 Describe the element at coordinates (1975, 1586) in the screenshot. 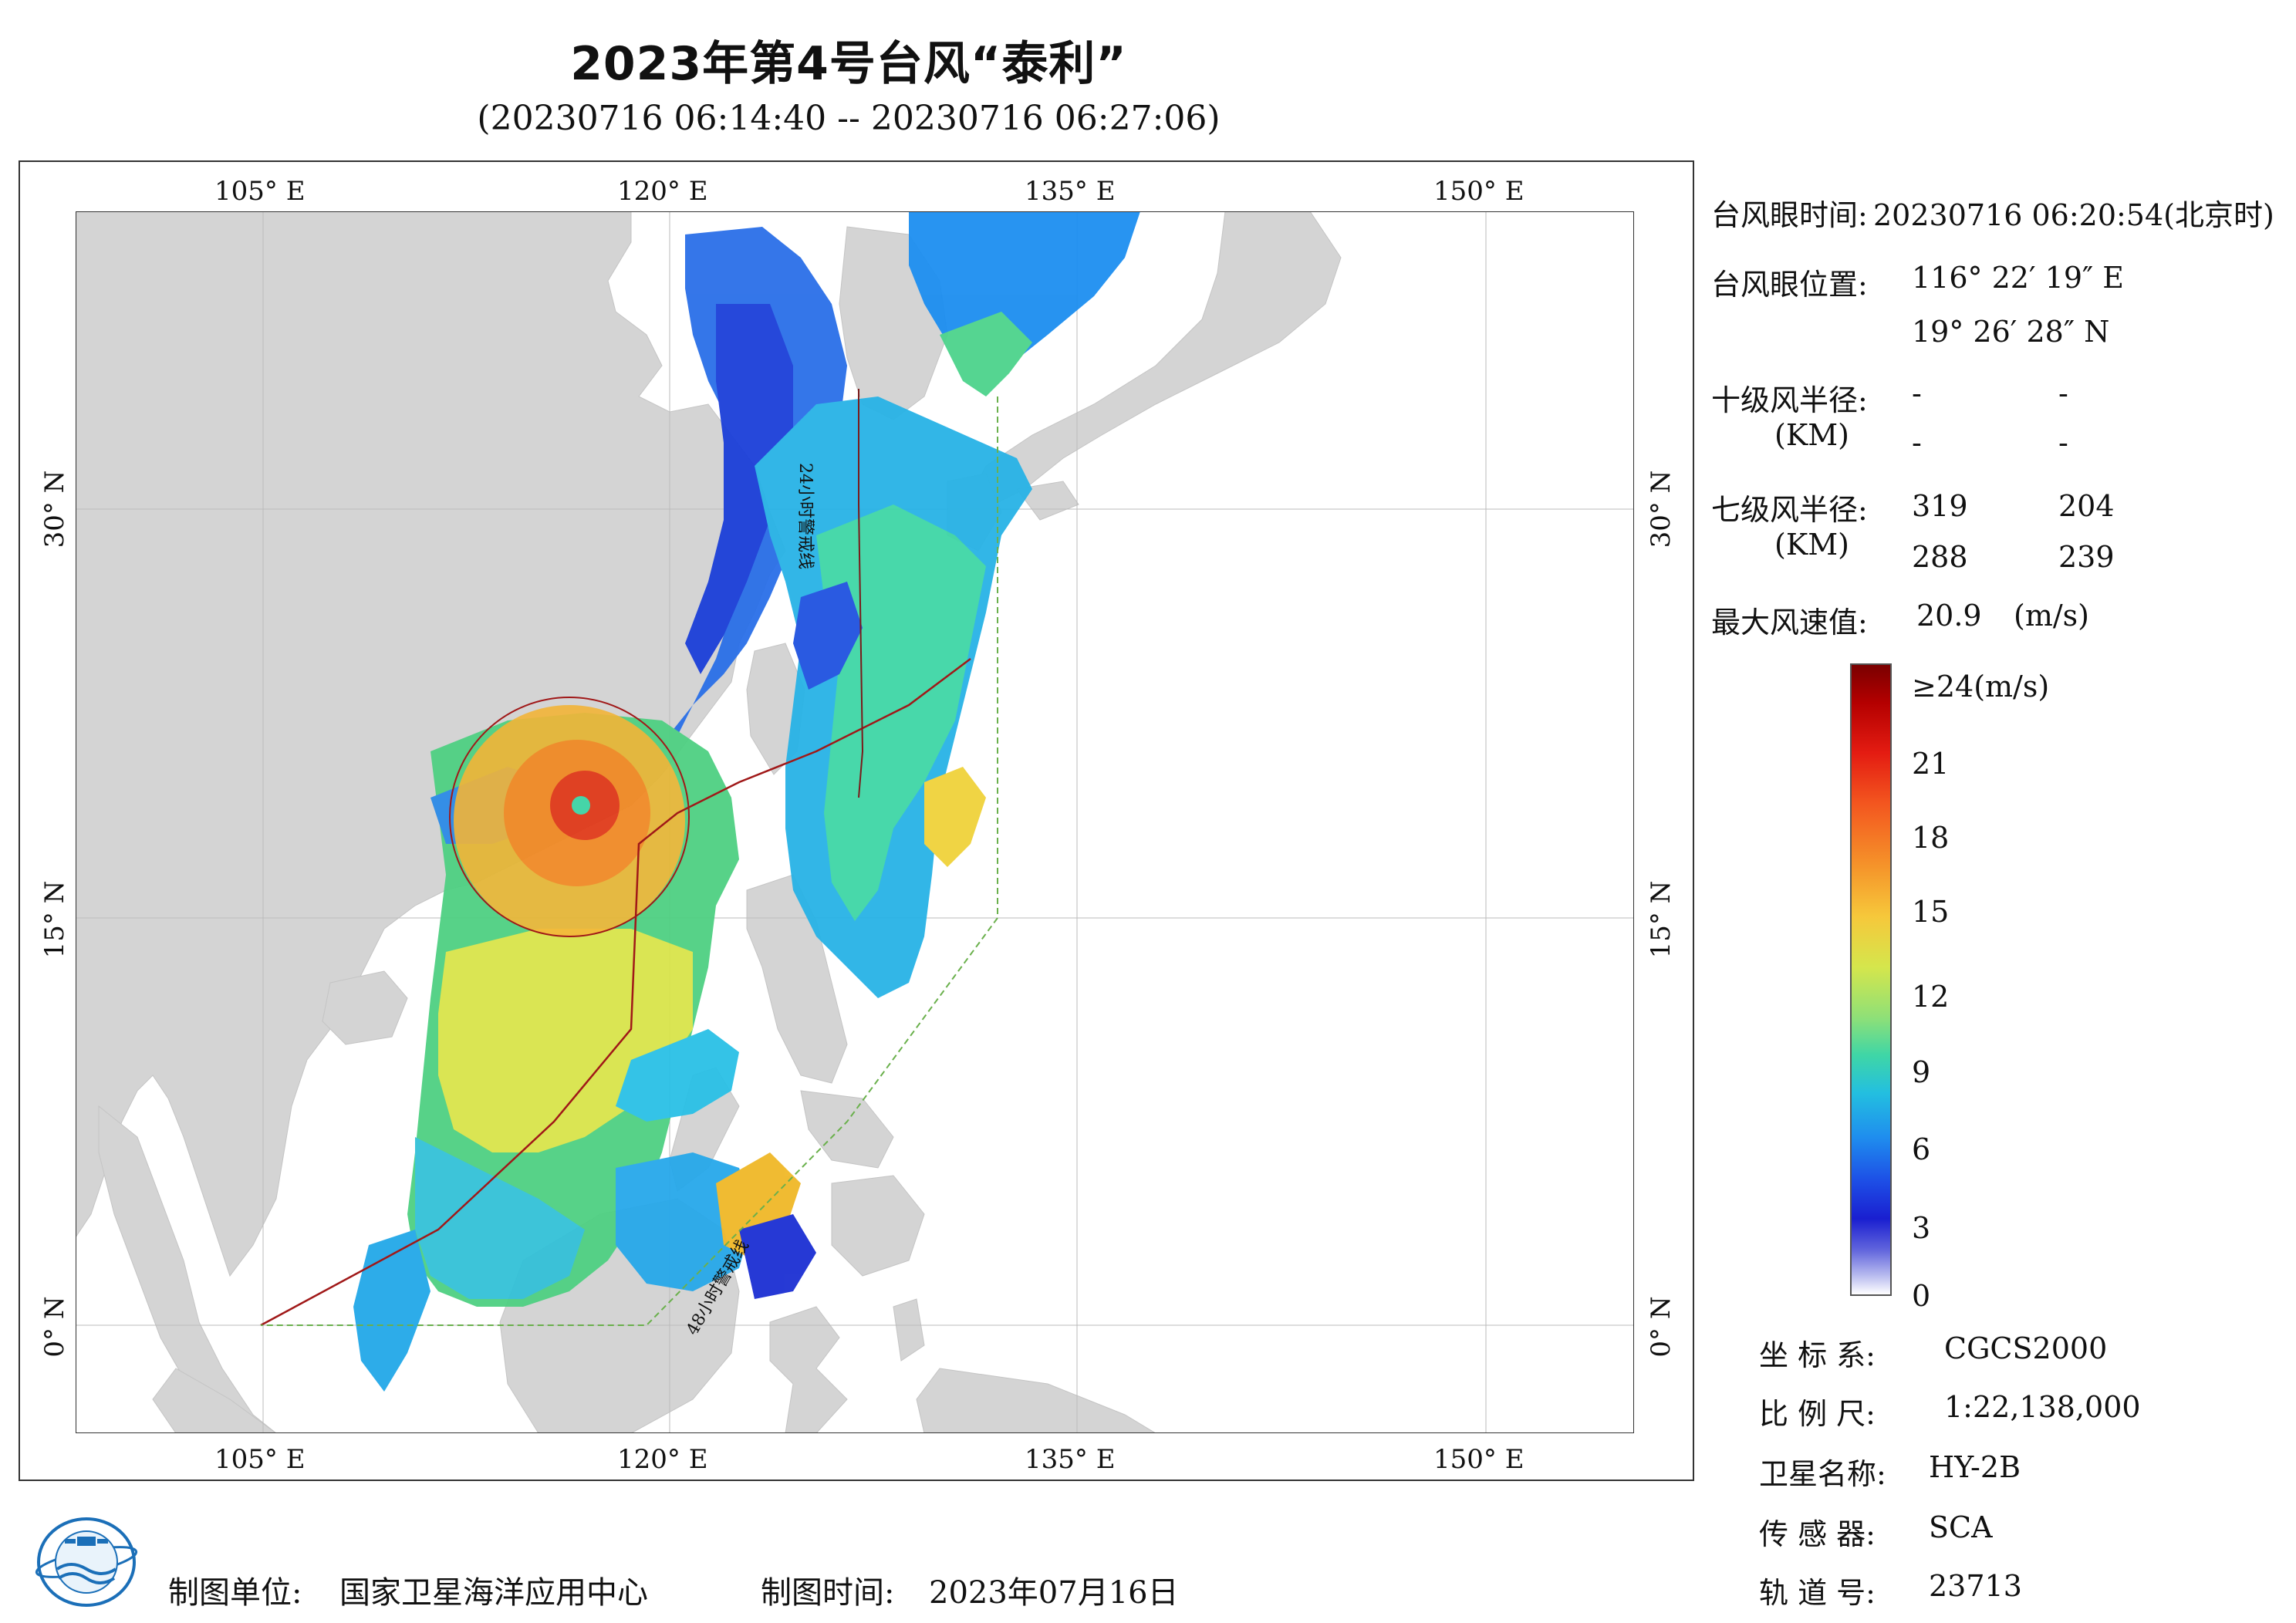

I see `orbit-value: 23713` at that location.